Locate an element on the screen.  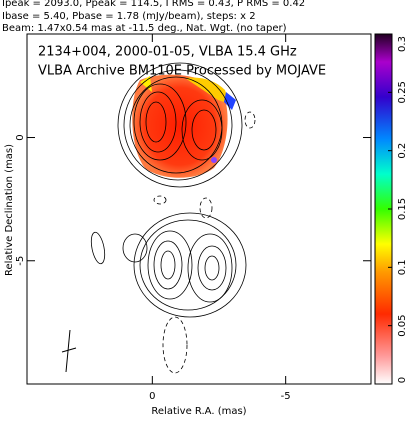
x-tick-label: 0 is located at coordinates (152, 396).